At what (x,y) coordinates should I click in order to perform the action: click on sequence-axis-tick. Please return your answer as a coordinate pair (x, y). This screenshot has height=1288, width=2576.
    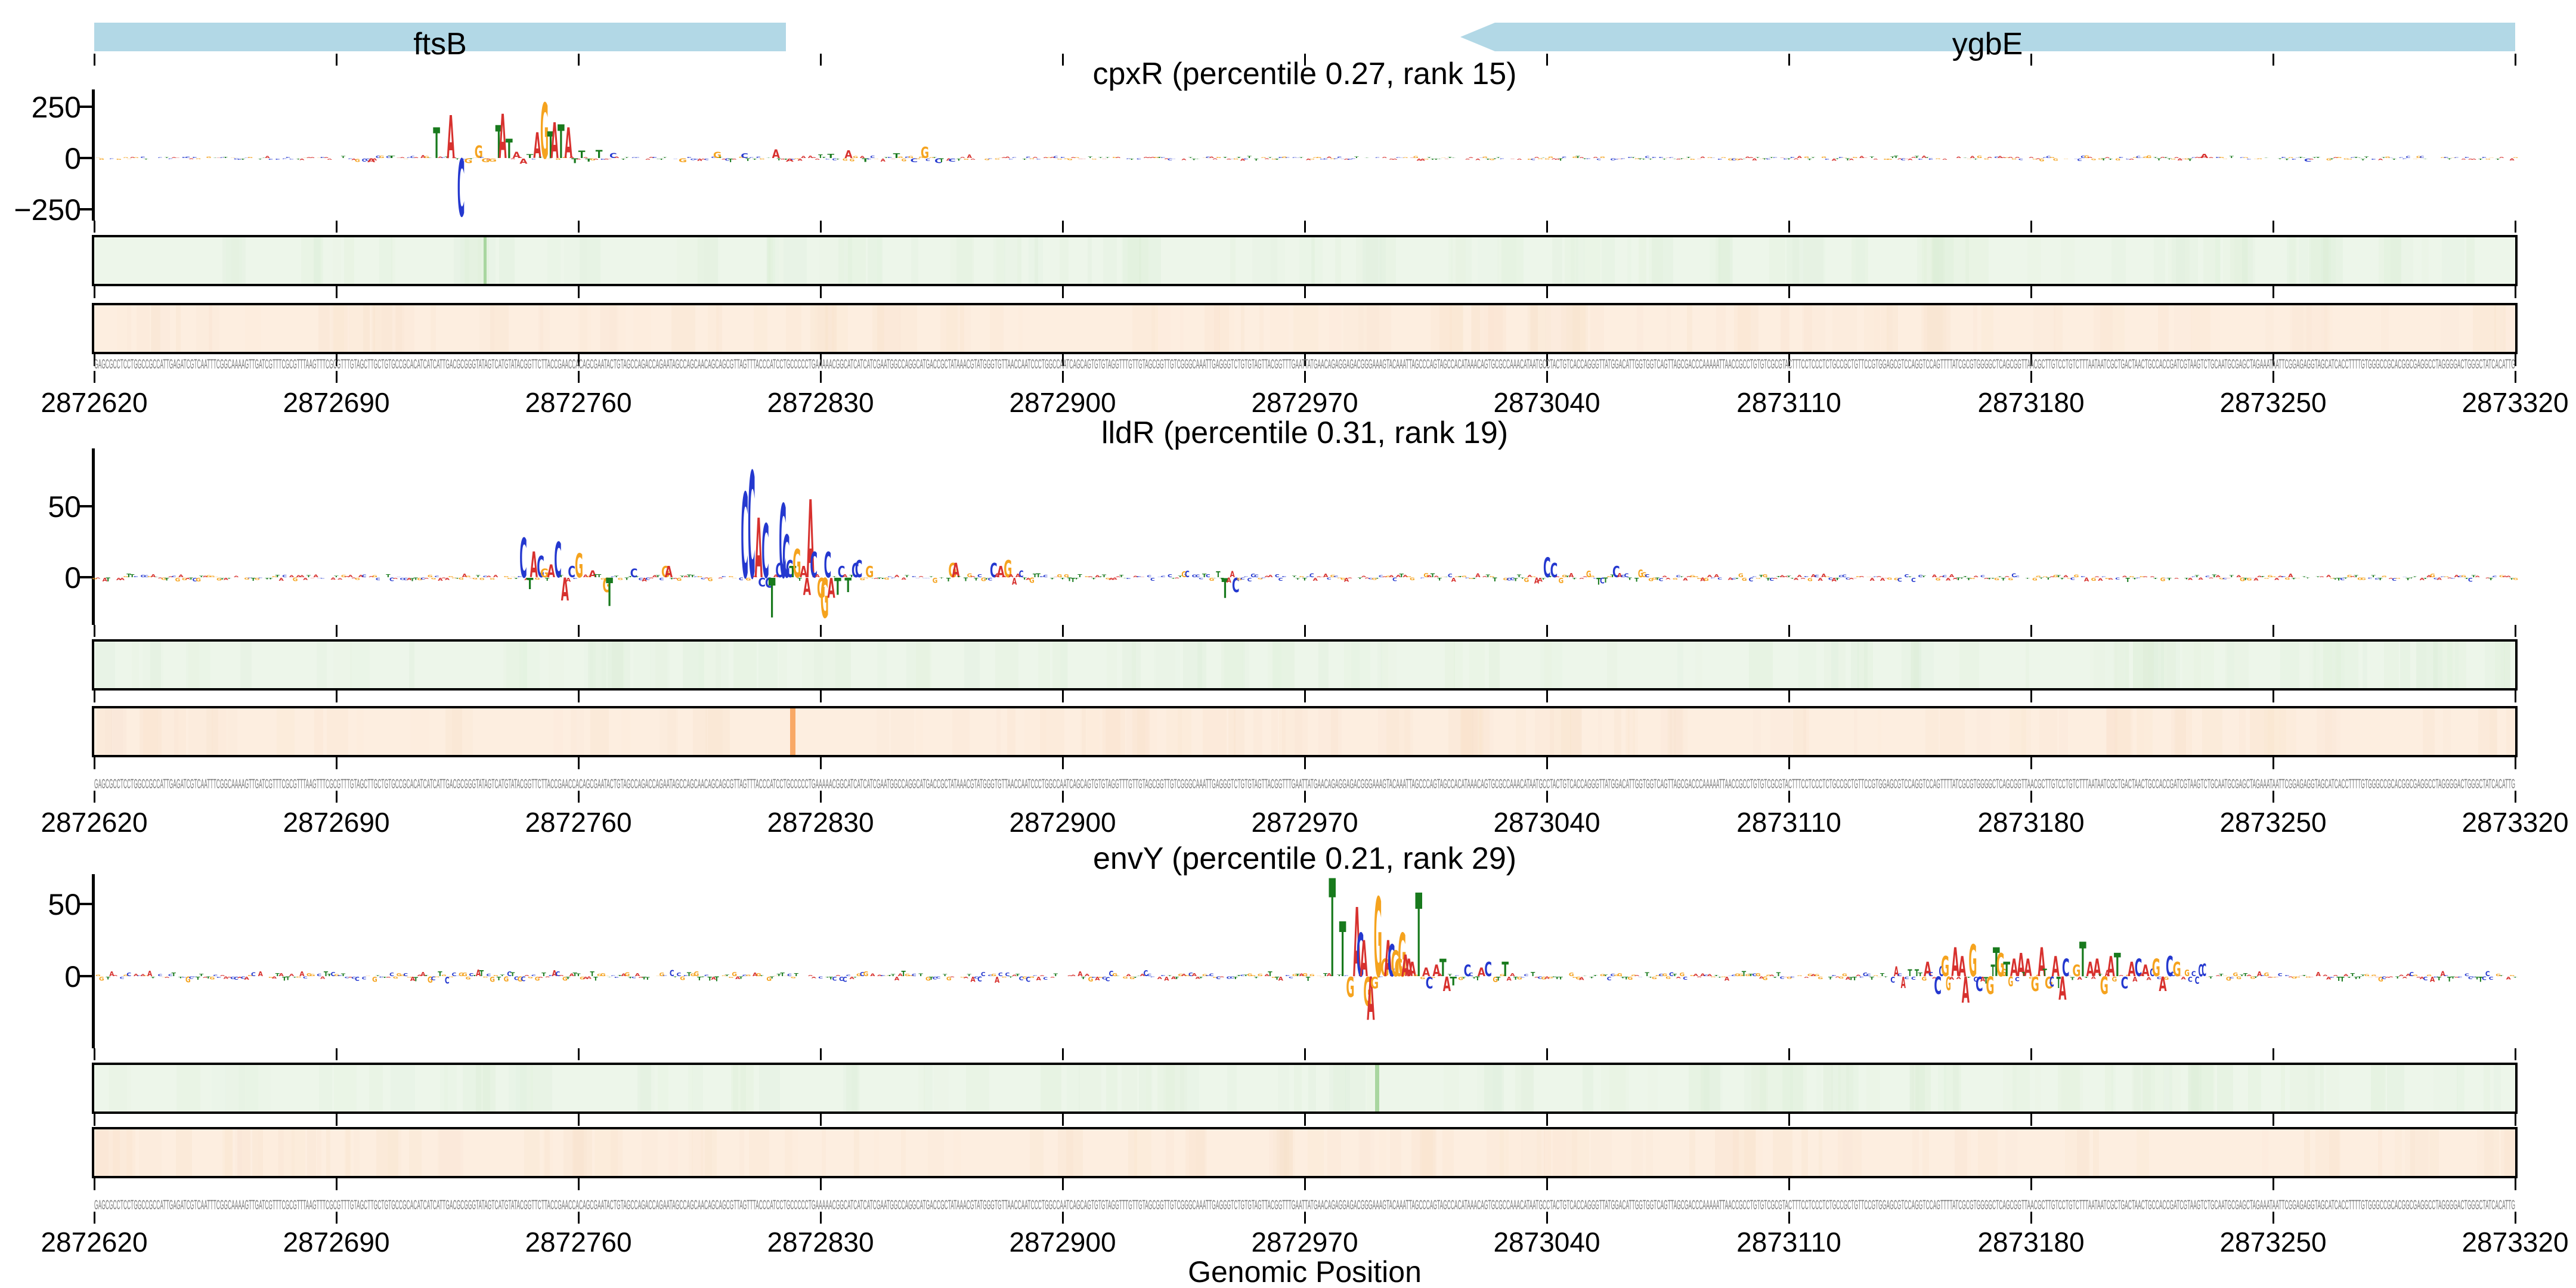
    Looking at the image, I should click on (578, 797).